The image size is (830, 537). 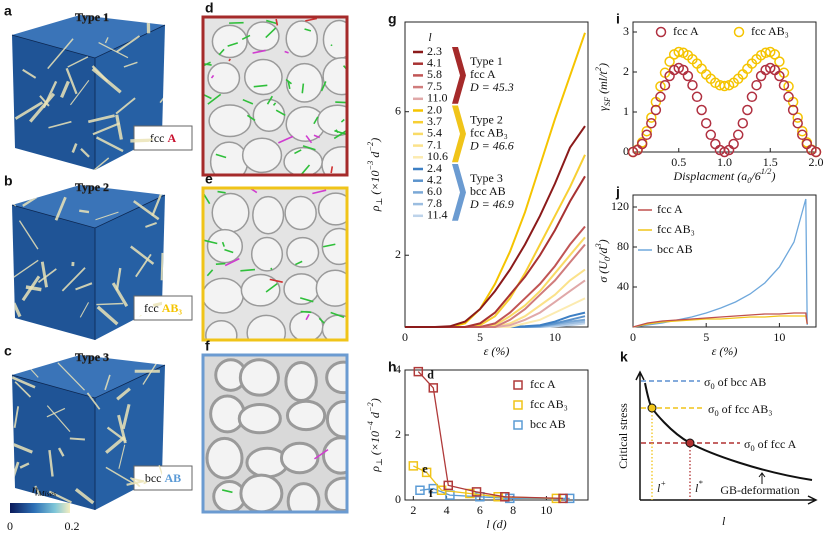 What do you see at coordinates (603, 65) in the screenshot?
I see `text-part: )` at bounding box center [603, 65].